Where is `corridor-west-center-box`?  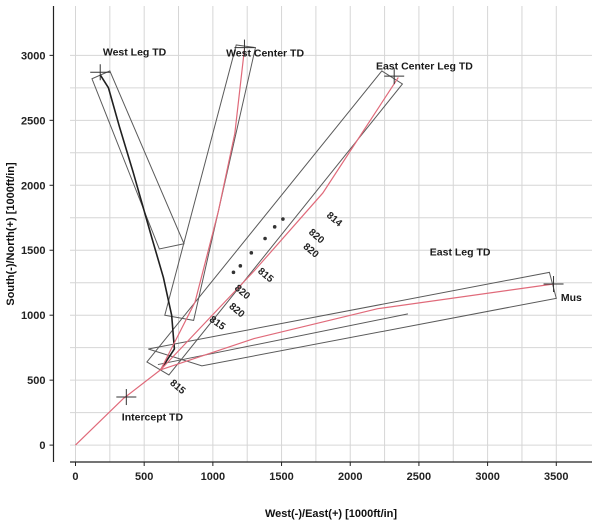
corridor-west-center-box is located at coordinates (210, 182).